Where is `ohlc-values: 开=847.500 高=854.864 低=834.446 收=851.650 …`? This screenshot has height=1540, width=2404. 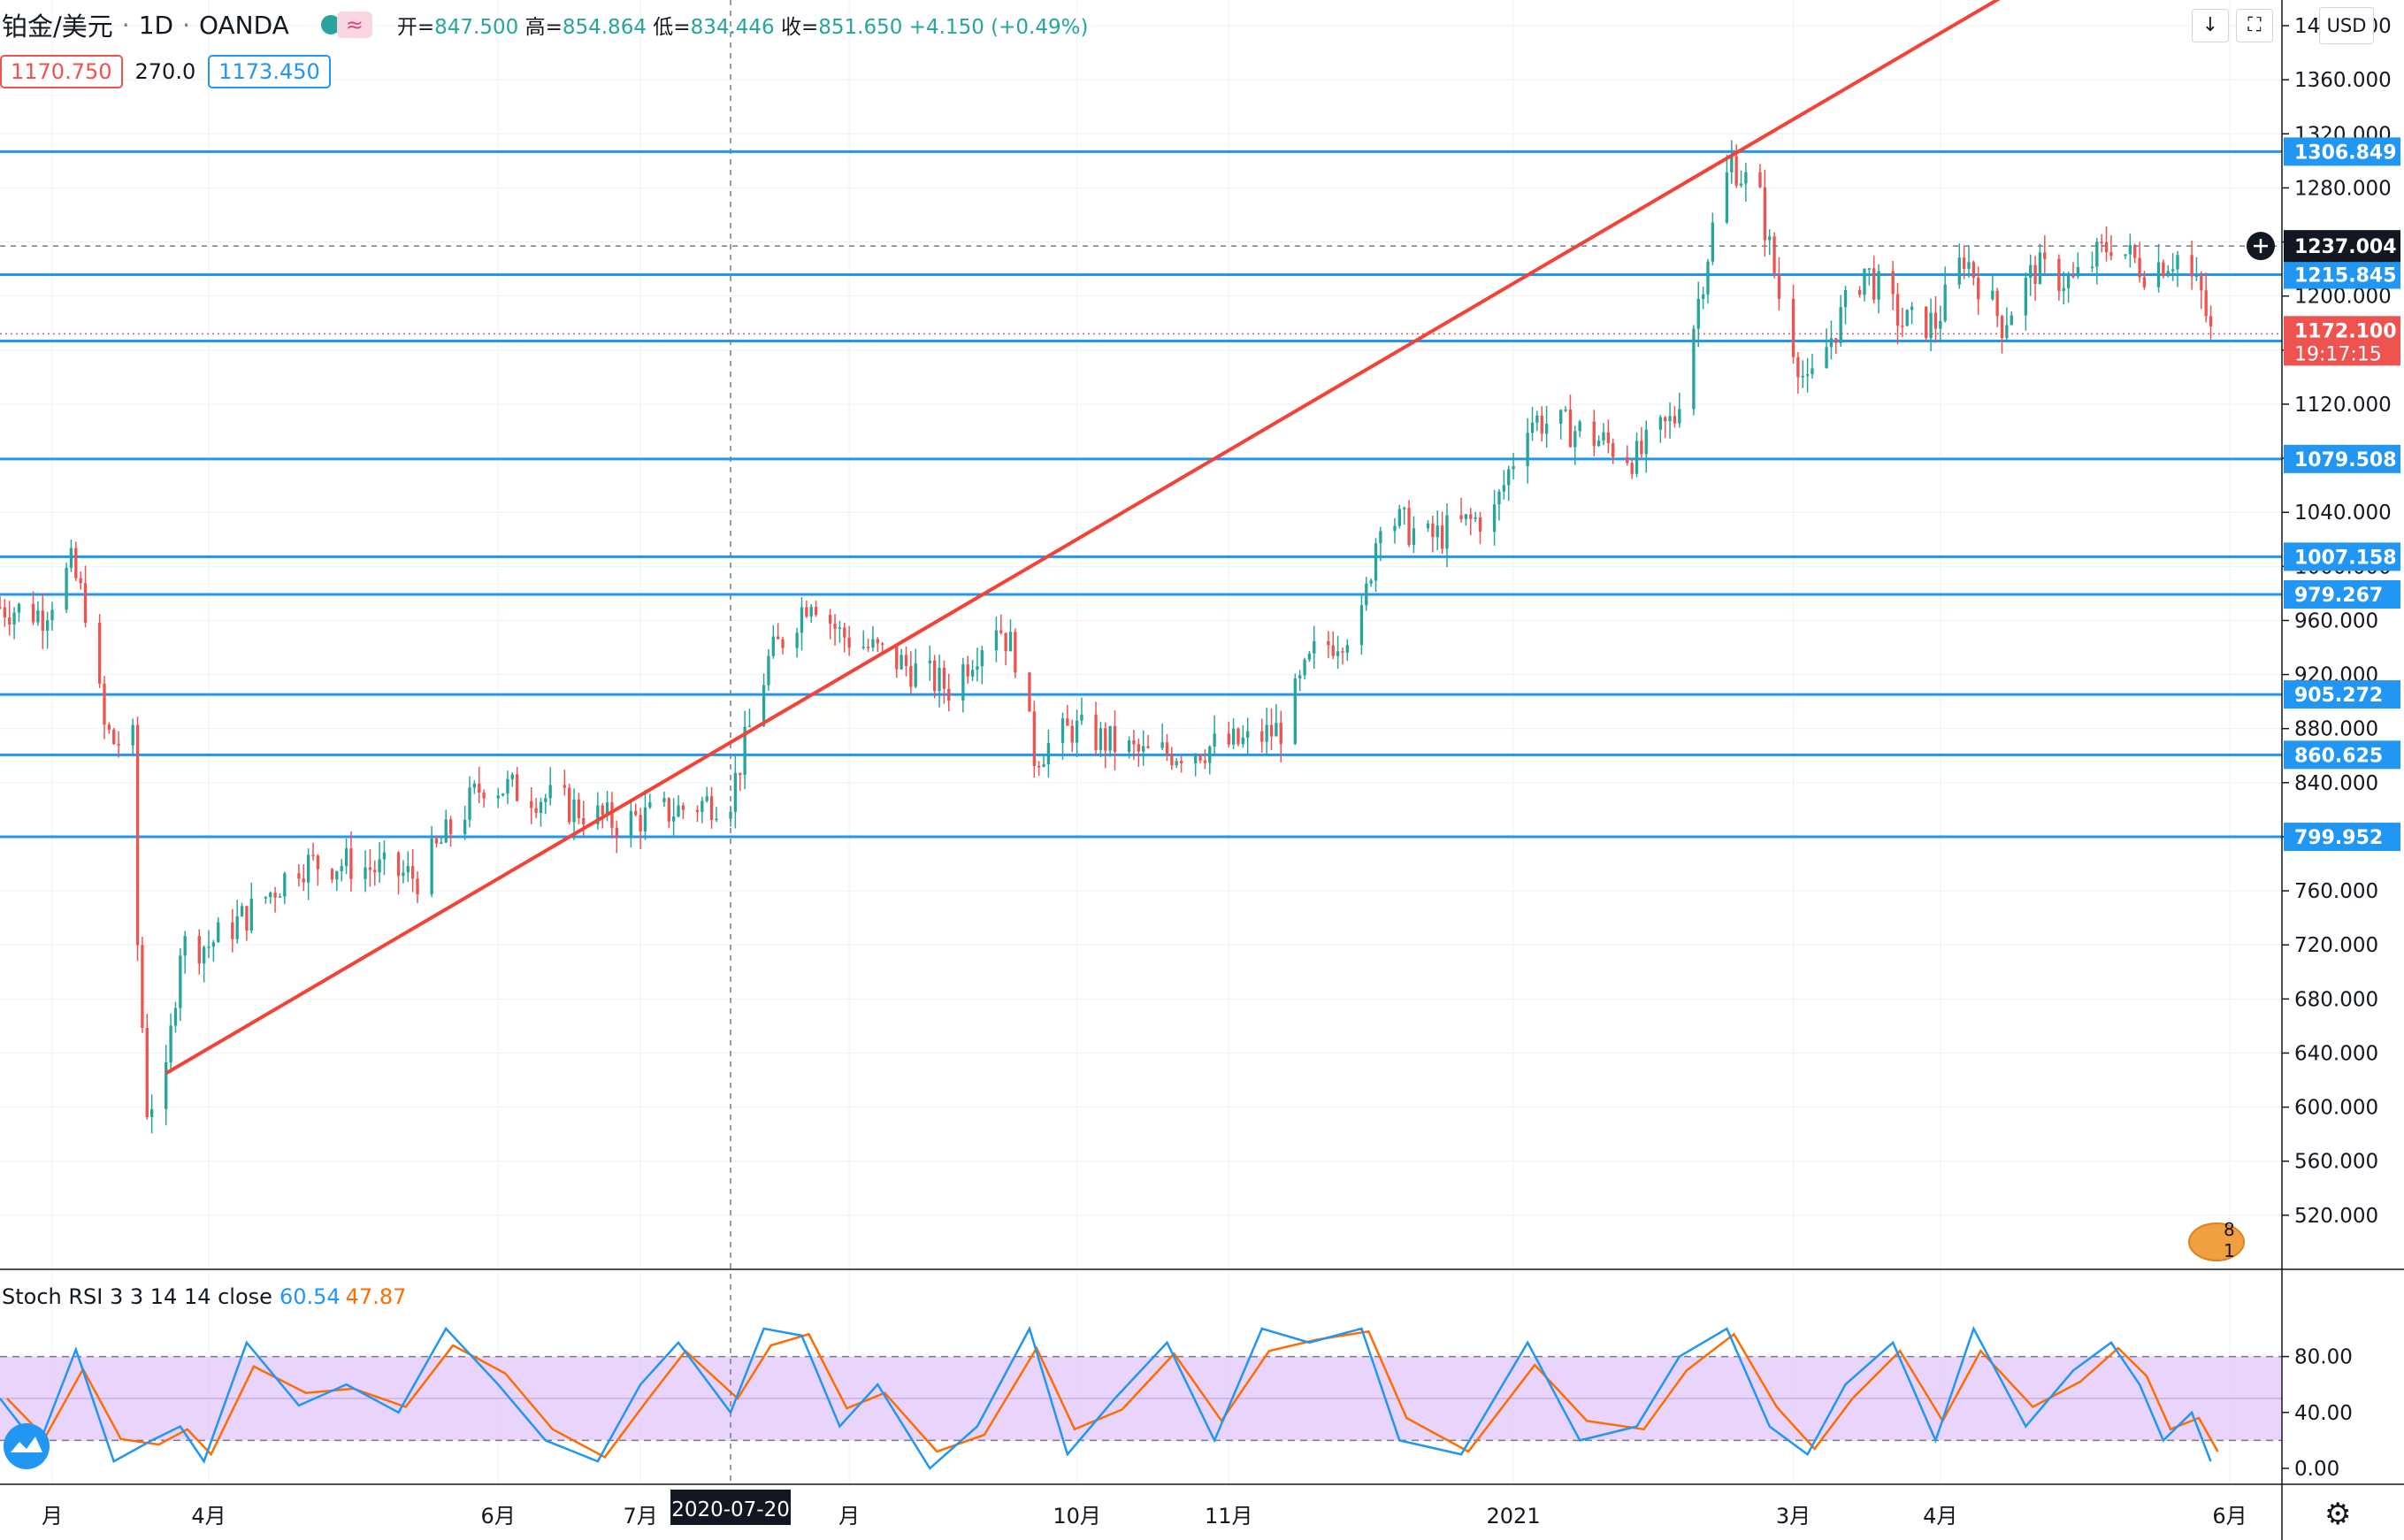
ohlc-values: 开=847.500 高=854.864 低=834.446 收=851.650 … is located at coordinates (743, 27).